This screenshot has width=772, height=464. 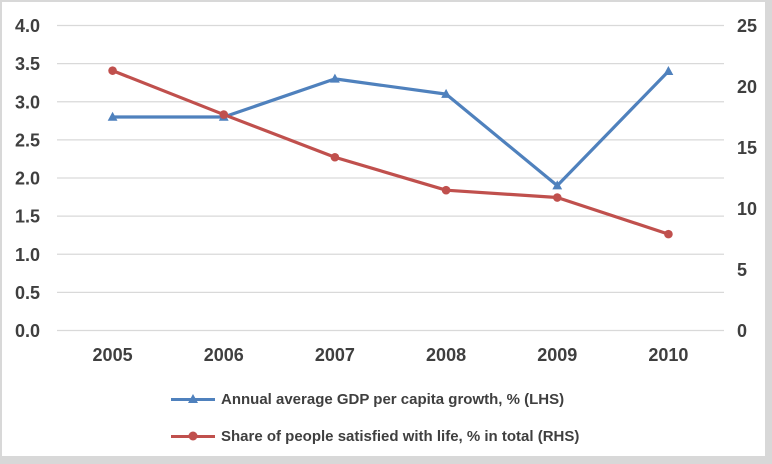 What do you see at coordinates (742, 331) in the screenshot?
I see `svg-text: 0` at bounding box center [742, 331].